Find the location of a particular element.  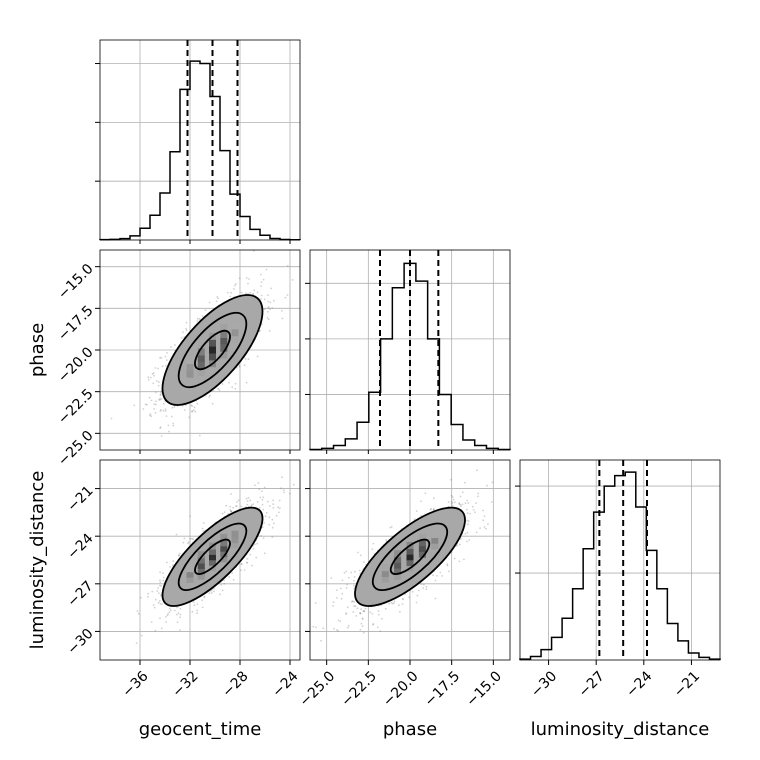

x-tick-label: −20.0 is located at coordinates (401, 689).